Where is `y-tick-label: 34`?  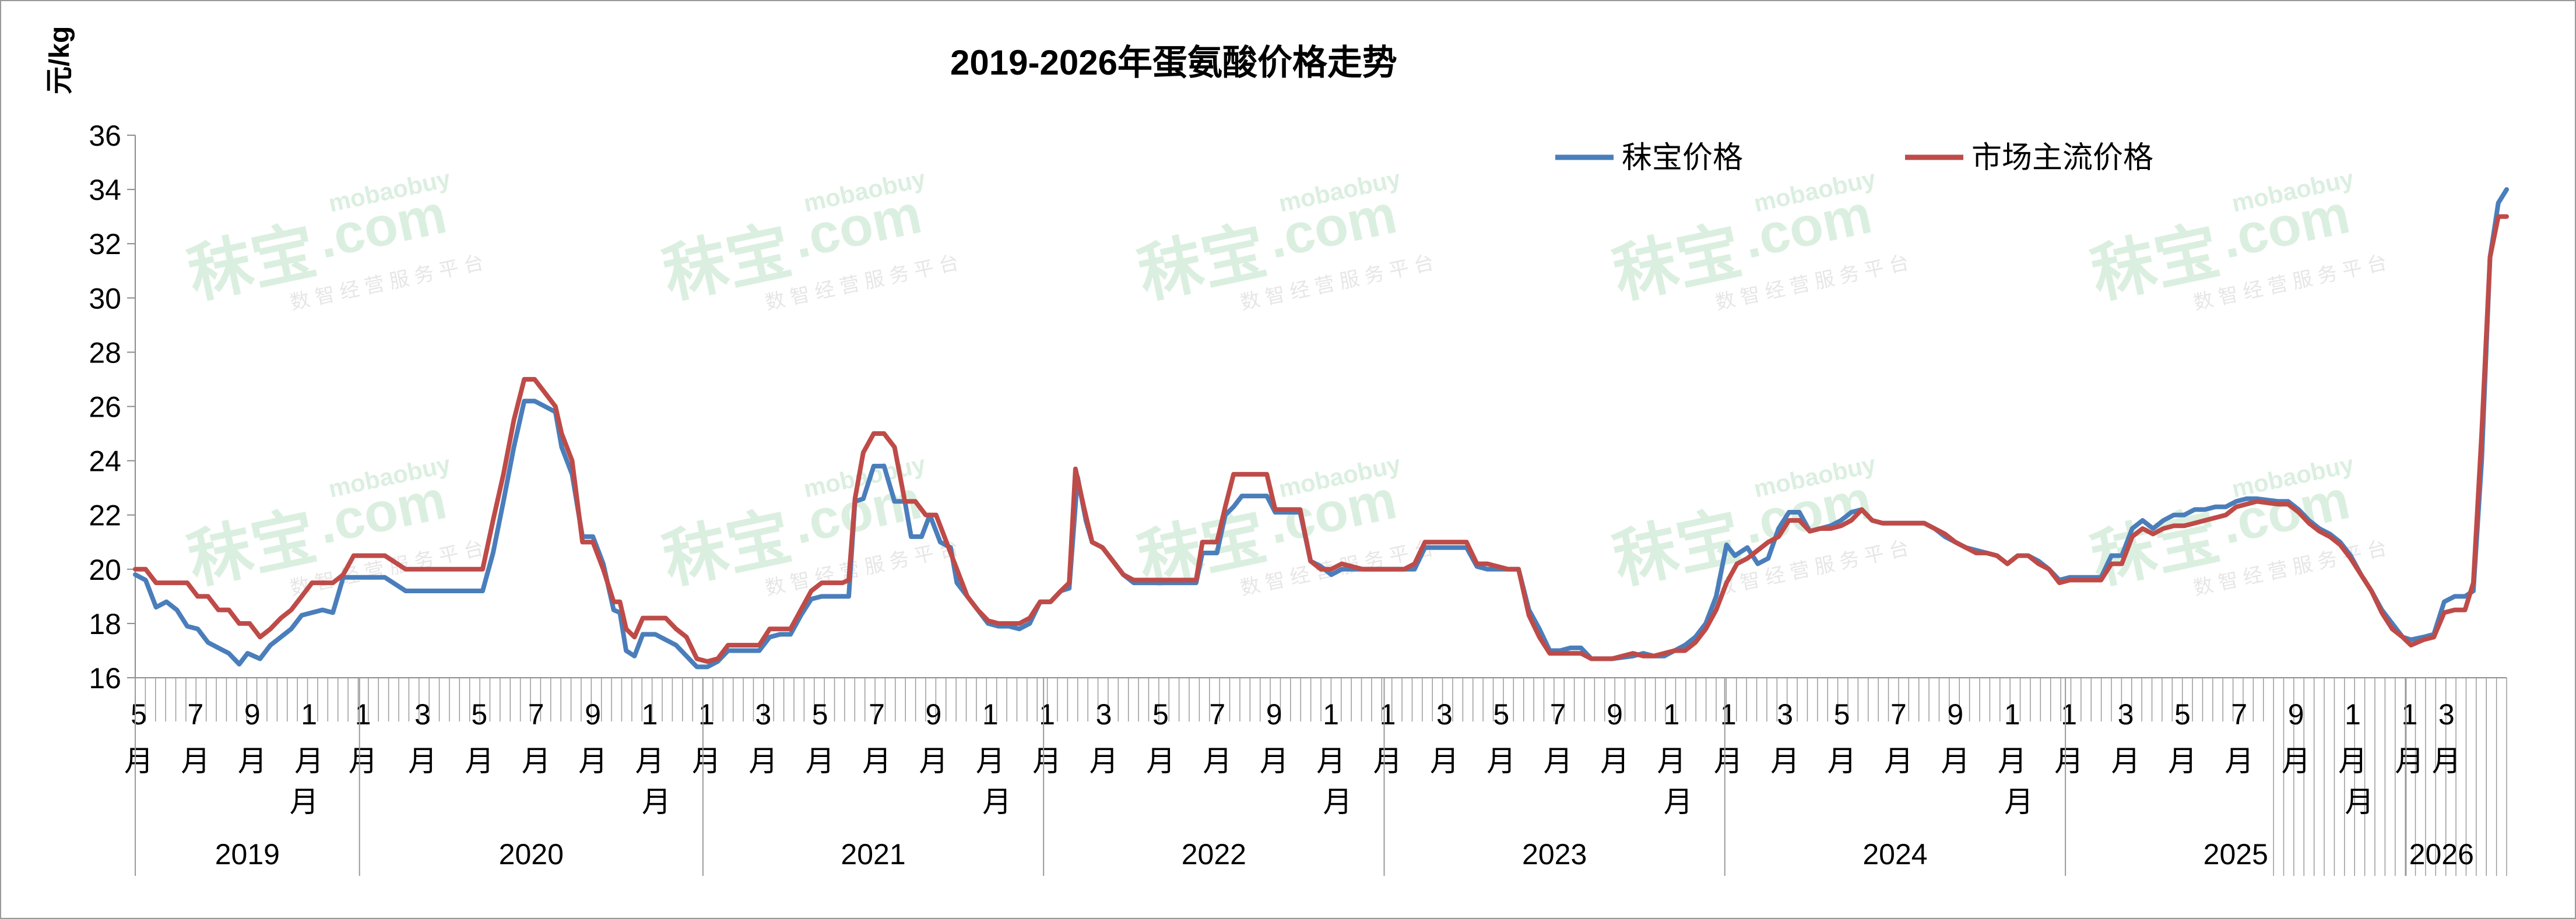 y-tick-label: 34 is located at coordinates (105, 190).